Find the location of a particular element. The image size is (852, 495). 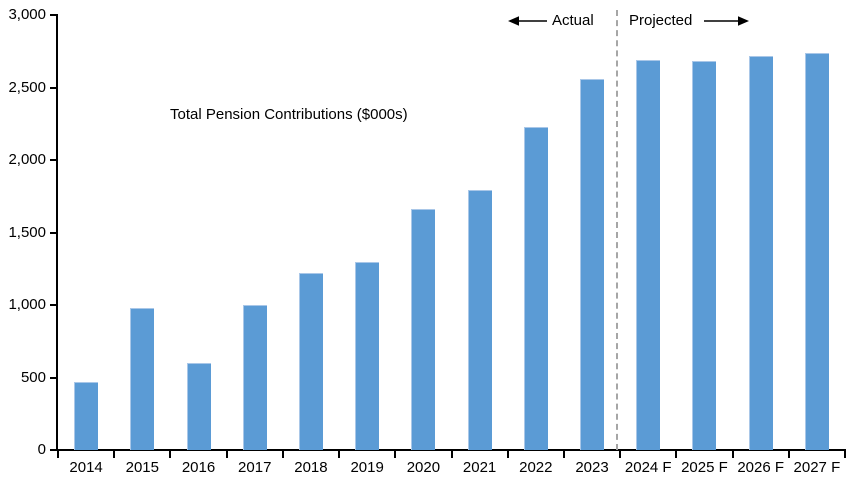

bar-2019 is located at coordinates (367, 355).